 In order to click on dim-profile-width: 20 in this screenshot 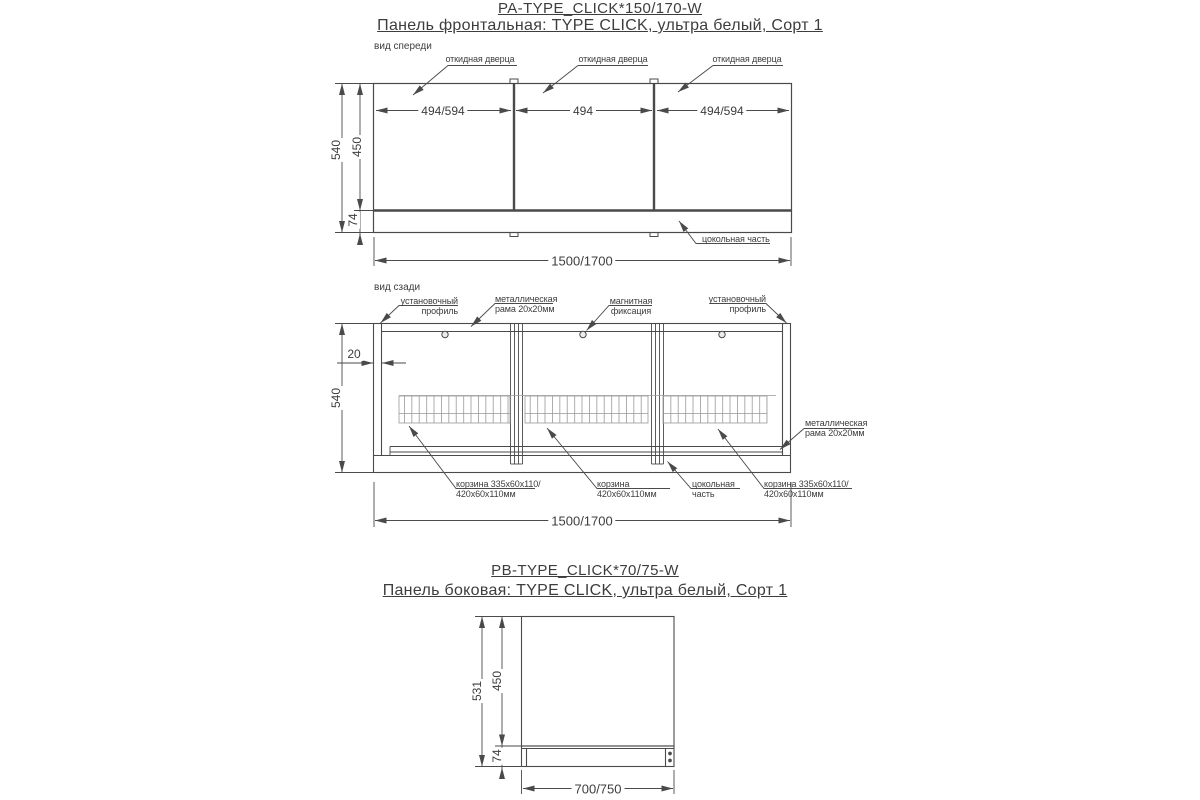, I will do `click(354, 354)`.